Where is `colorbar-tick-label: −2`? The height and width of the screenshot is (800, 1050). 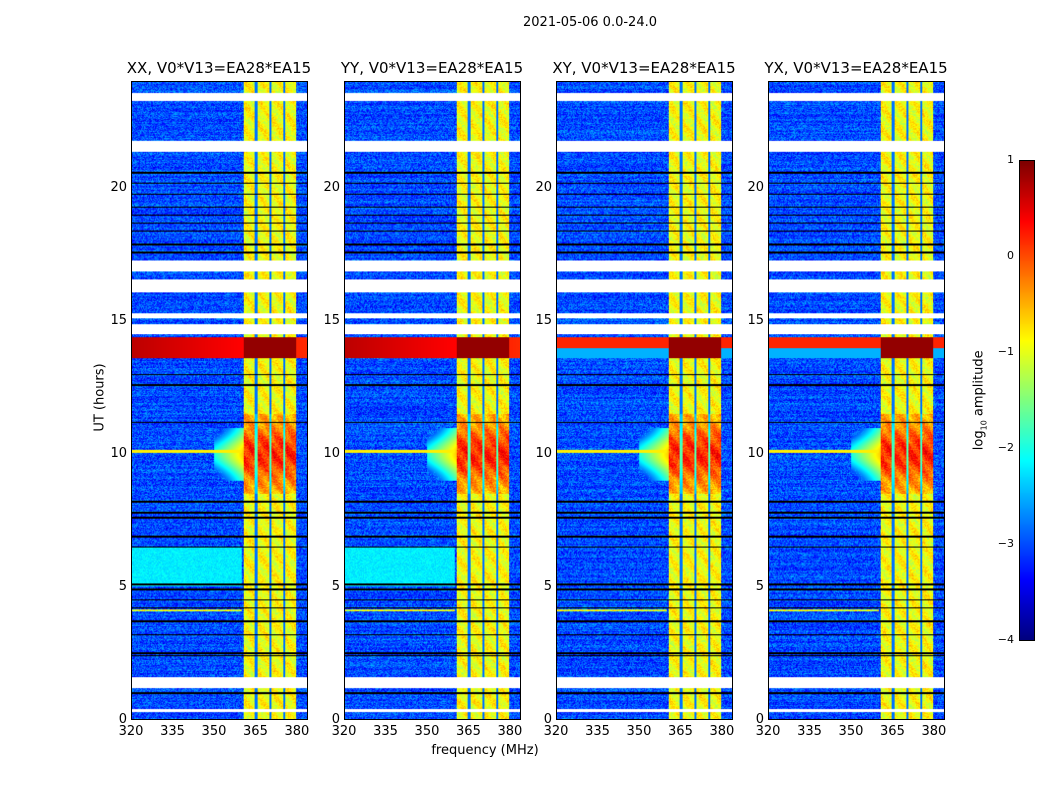
colorbar-tick-label: −2 is located at coordinates (1005, 447).